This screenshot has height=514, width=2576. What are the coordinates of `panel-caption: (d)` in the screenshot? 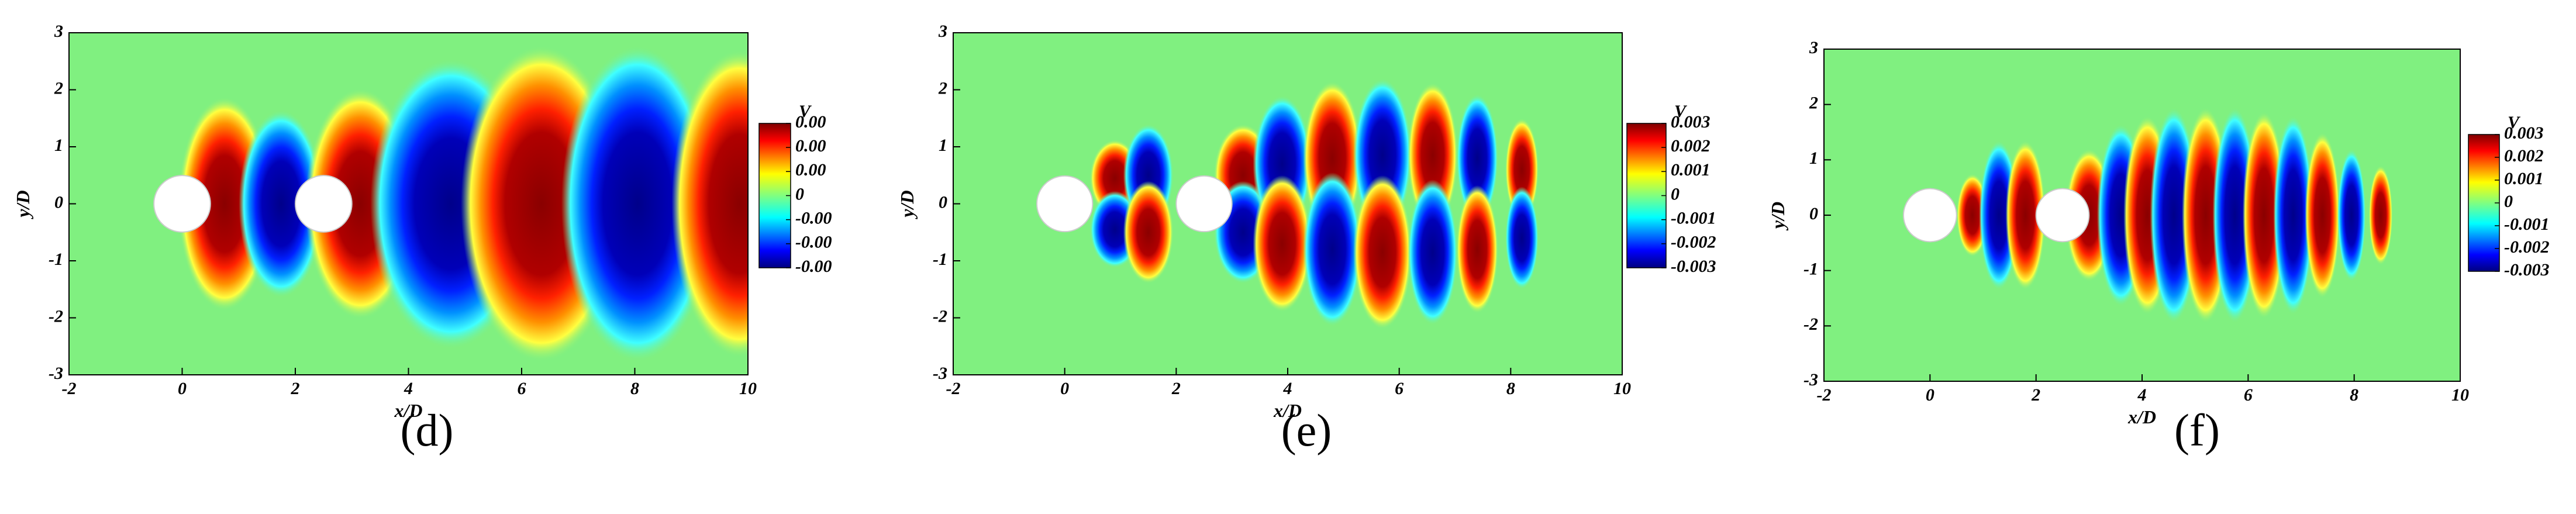 It's located at (428, 430).